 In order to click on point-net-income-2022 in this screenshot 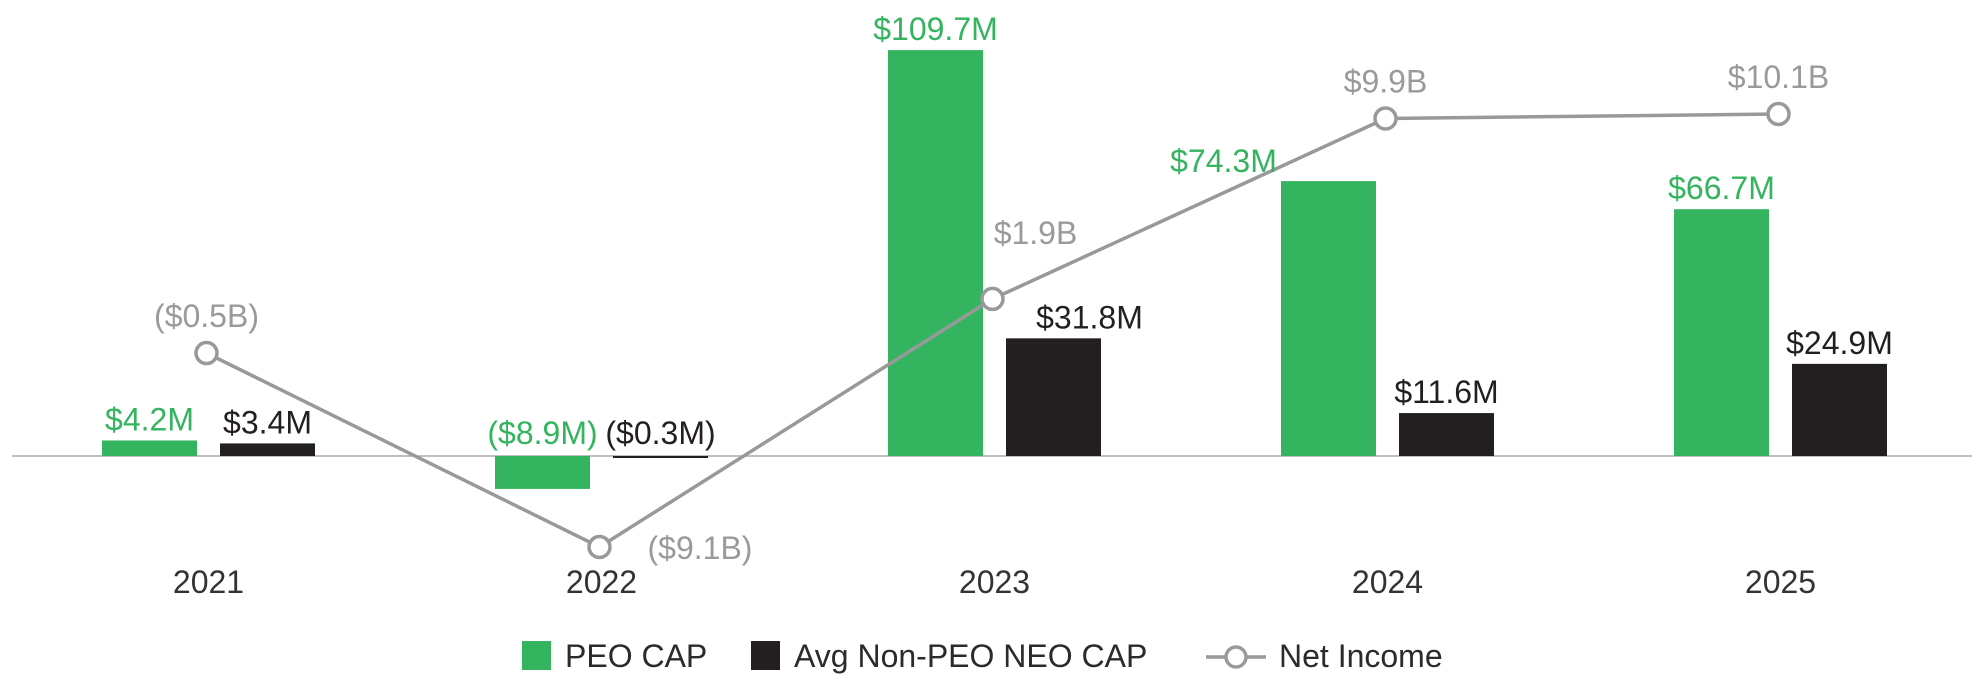, I will do `click(599, 547)`.